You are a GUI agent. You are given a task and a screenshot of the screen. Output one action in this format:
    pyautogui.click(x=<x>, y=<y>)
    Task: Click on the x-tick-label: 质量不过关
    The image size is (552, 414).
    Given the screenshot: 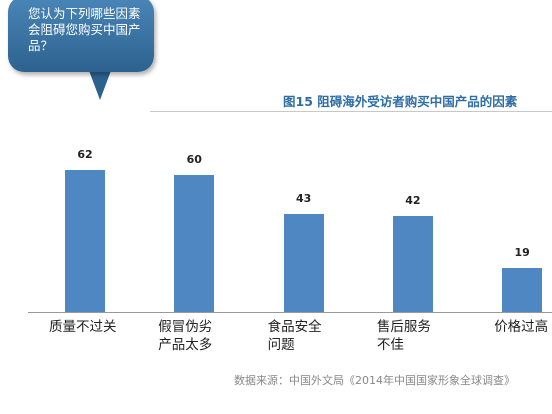 What is the action you would take?
    pyautogui.click(x=83, y=327)
    